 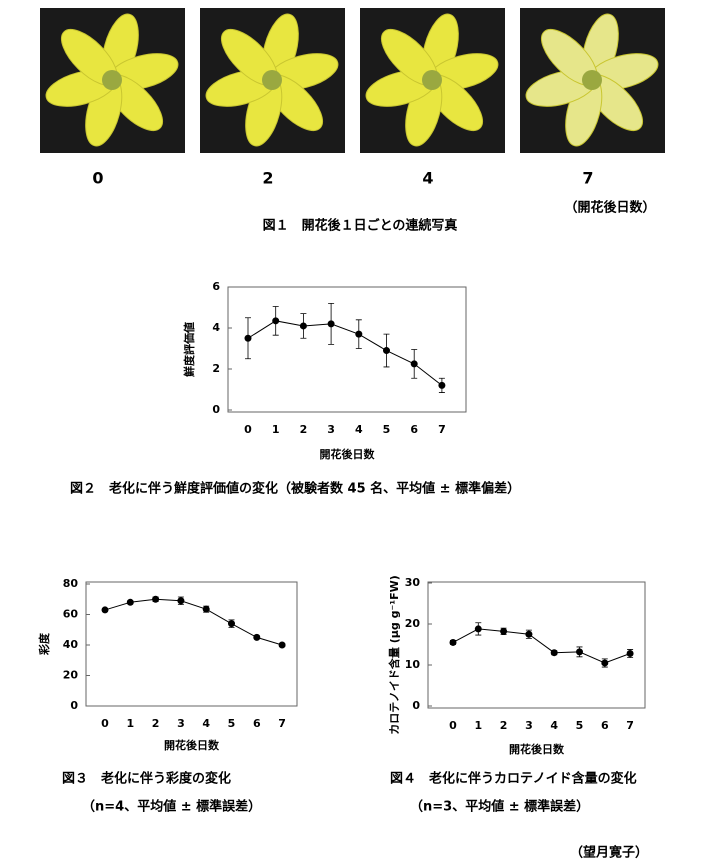 What do you see at coordinates (413, 582) in the screenshot?
I see `y-tick-label: 30` at bounding box center [413, 582].